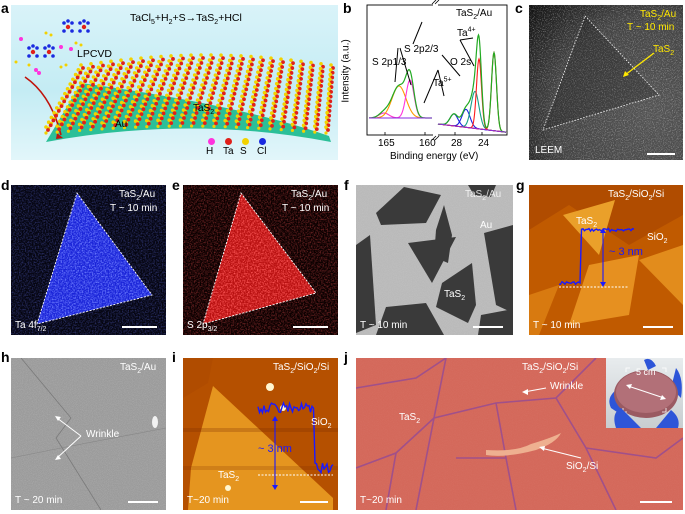 The image size is (685, 514). I want to click on panel-label-j: j, so click(346, 357).